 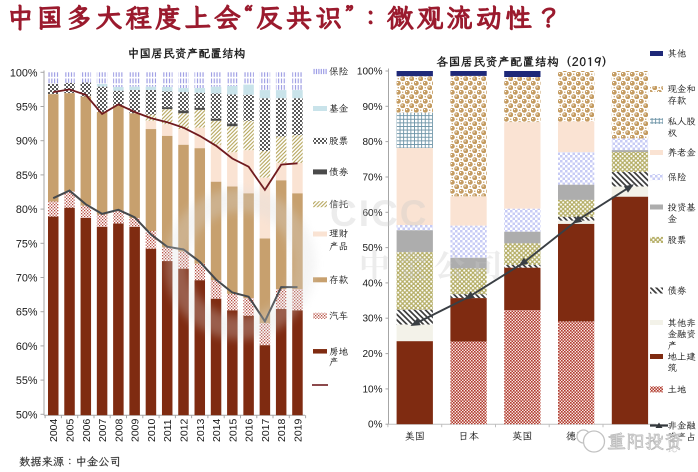 I want to click on svg-text: 85%, so click(x=27, y=176).